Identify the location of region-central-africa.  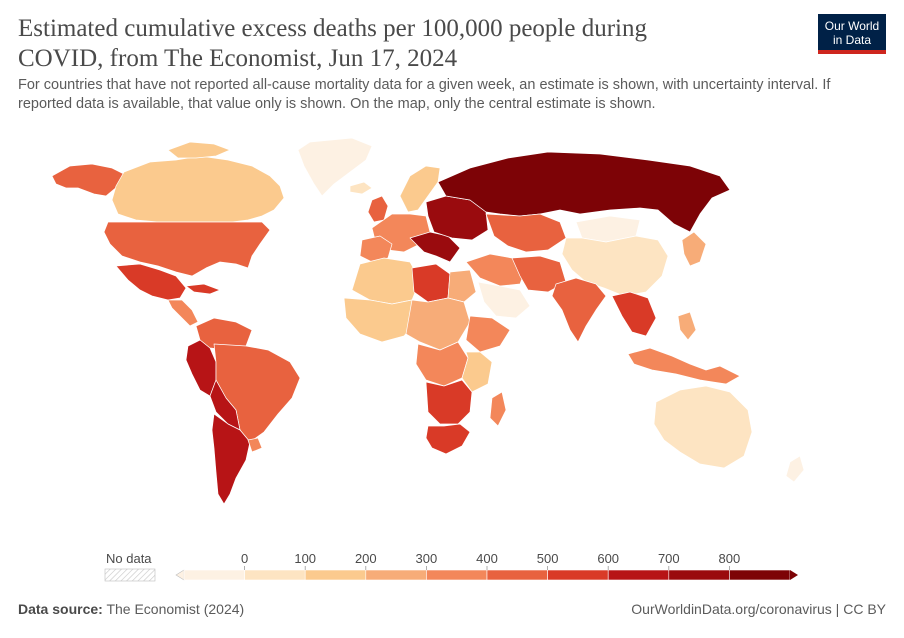
(438, 324).